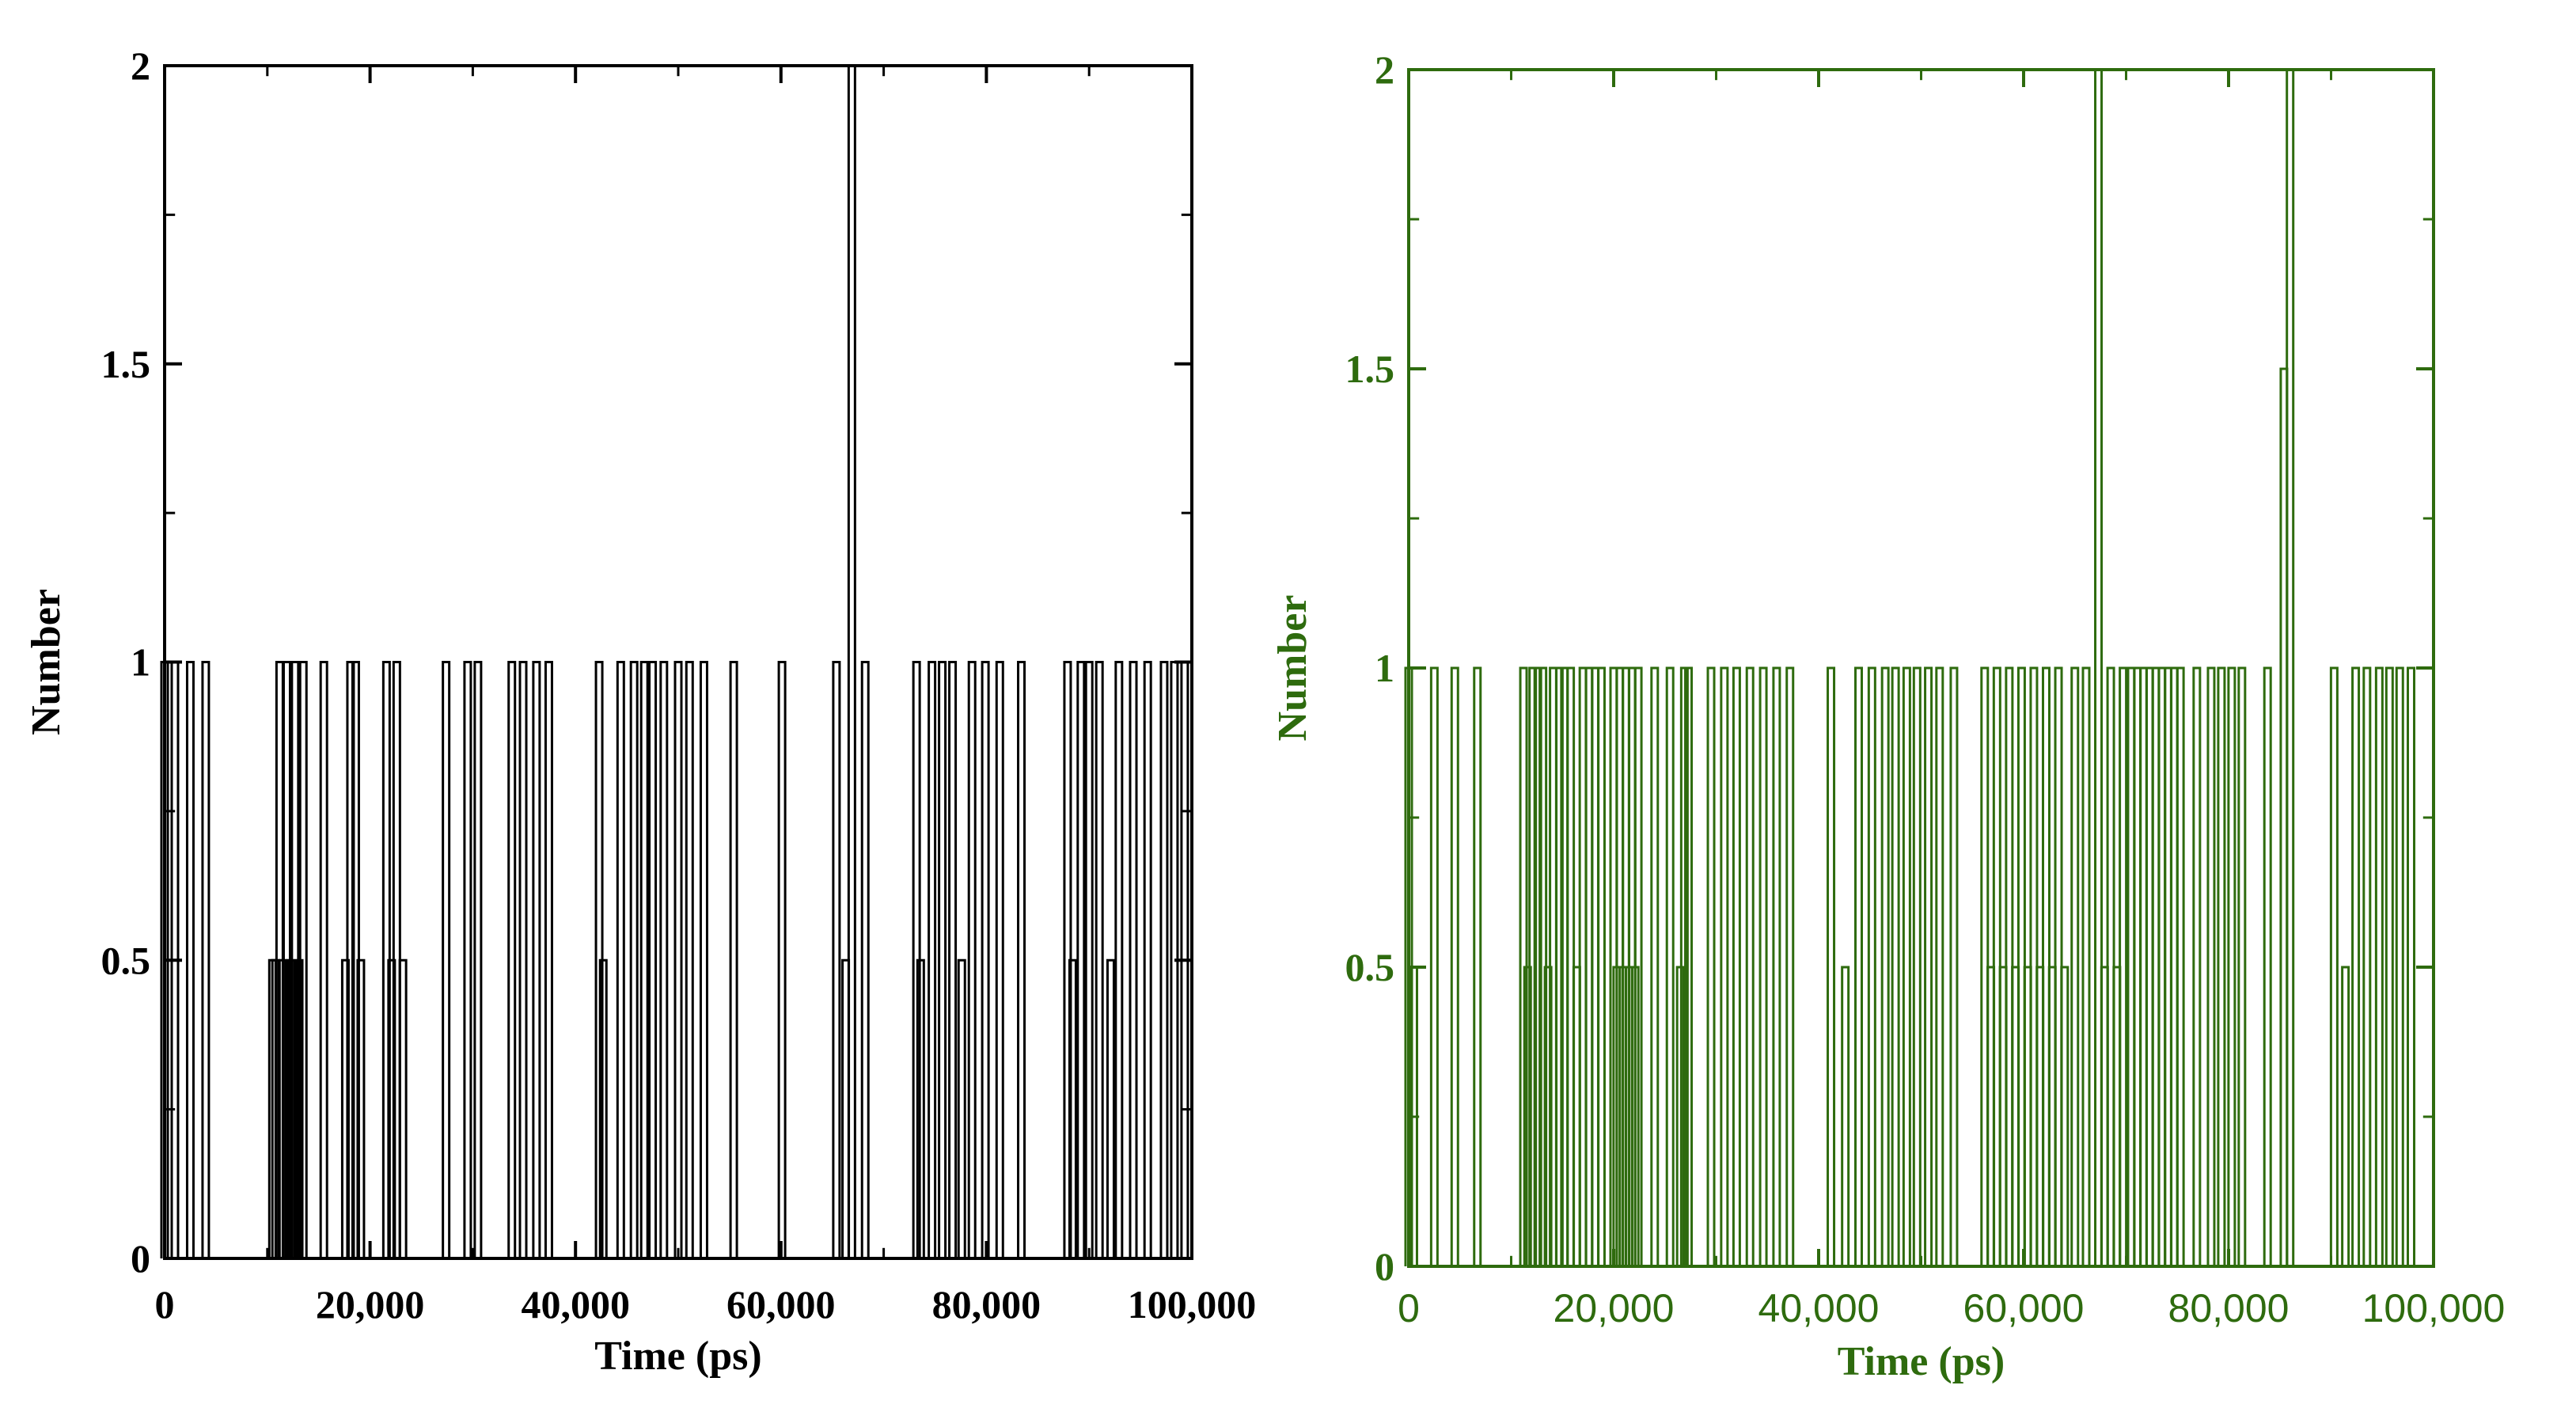  I want to click on left-y-axis-title: Number, so click(46, 662).